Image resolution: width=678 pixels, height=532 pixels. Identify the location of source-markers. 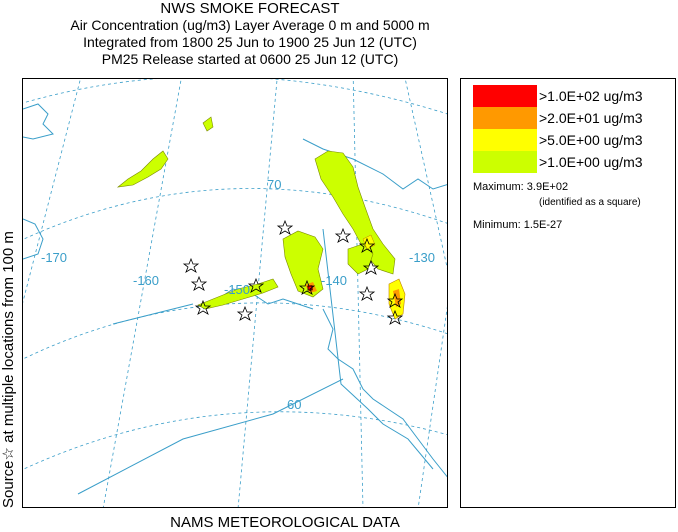
(293, 272).